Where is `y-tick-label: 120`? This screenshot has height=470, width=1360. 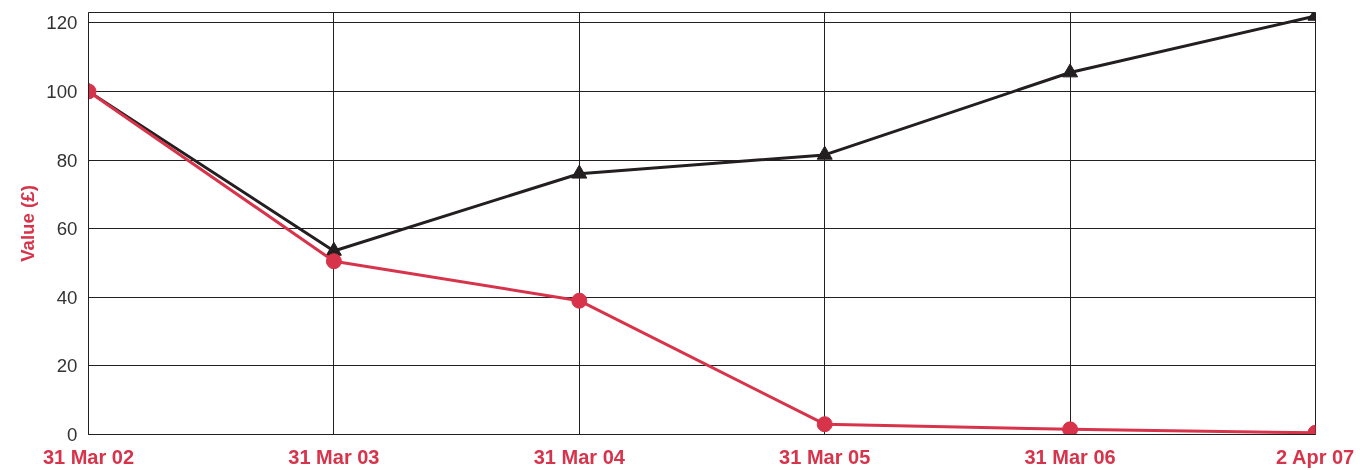
y-tick-label: 120 is located at coordinates (62, 23).